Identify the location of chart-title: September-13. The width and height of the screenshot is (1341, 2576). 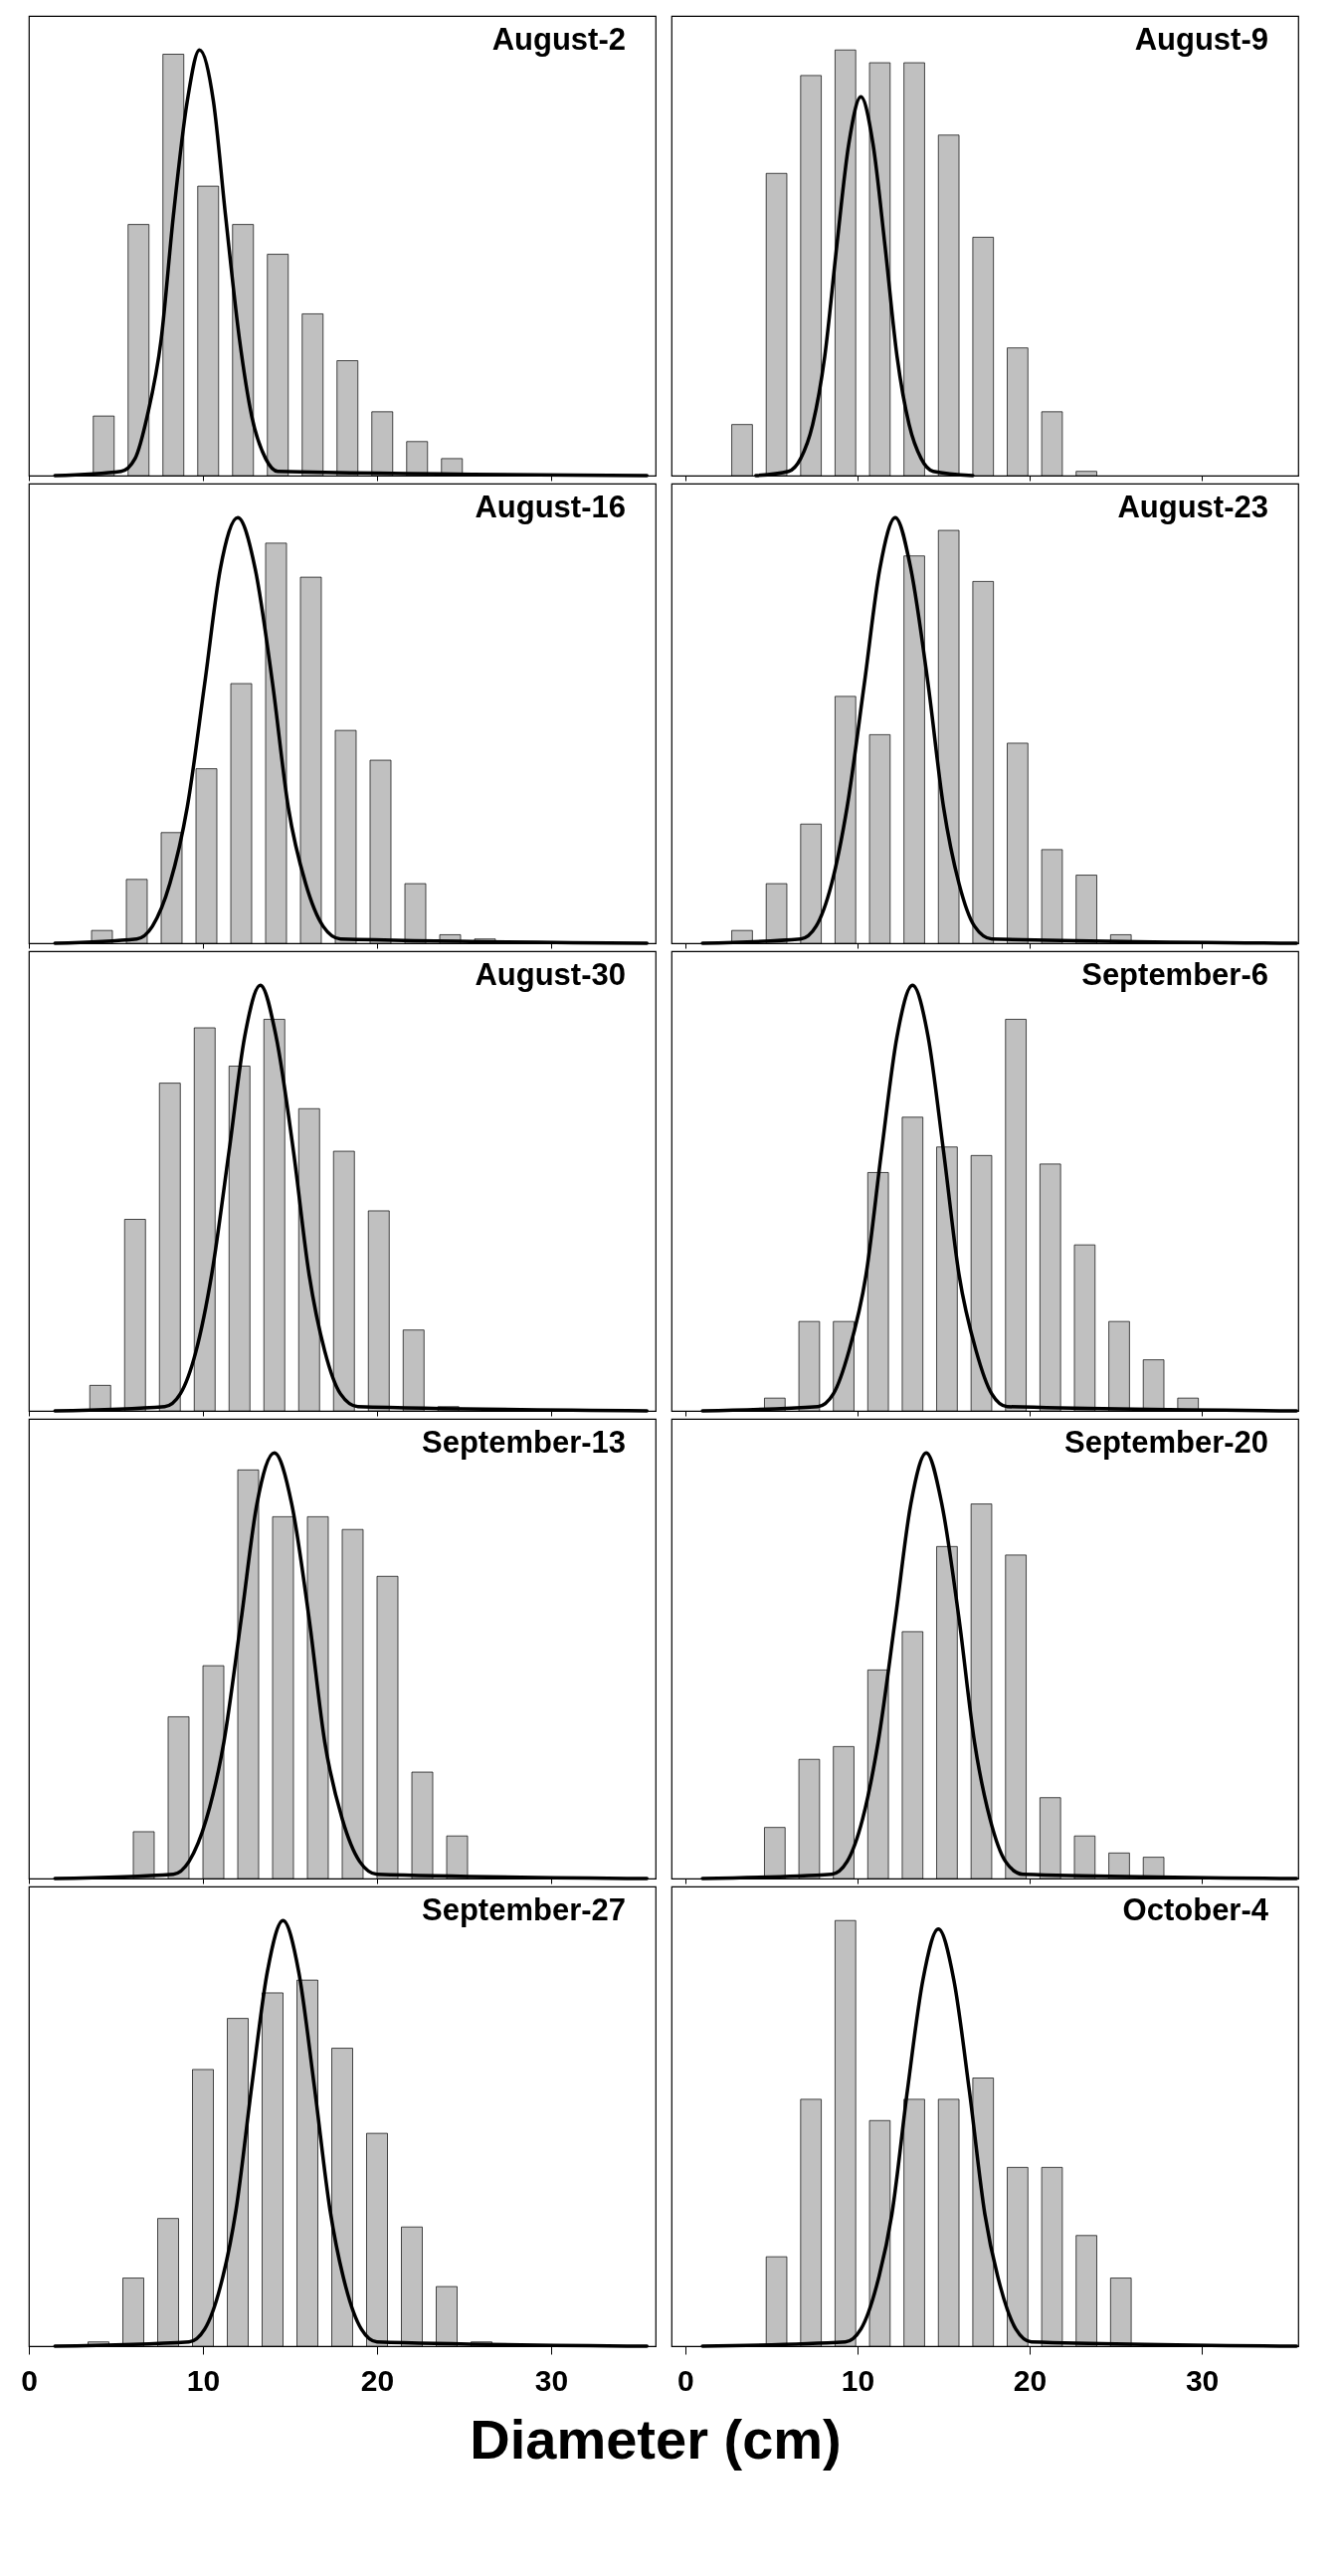
(523, 1442).